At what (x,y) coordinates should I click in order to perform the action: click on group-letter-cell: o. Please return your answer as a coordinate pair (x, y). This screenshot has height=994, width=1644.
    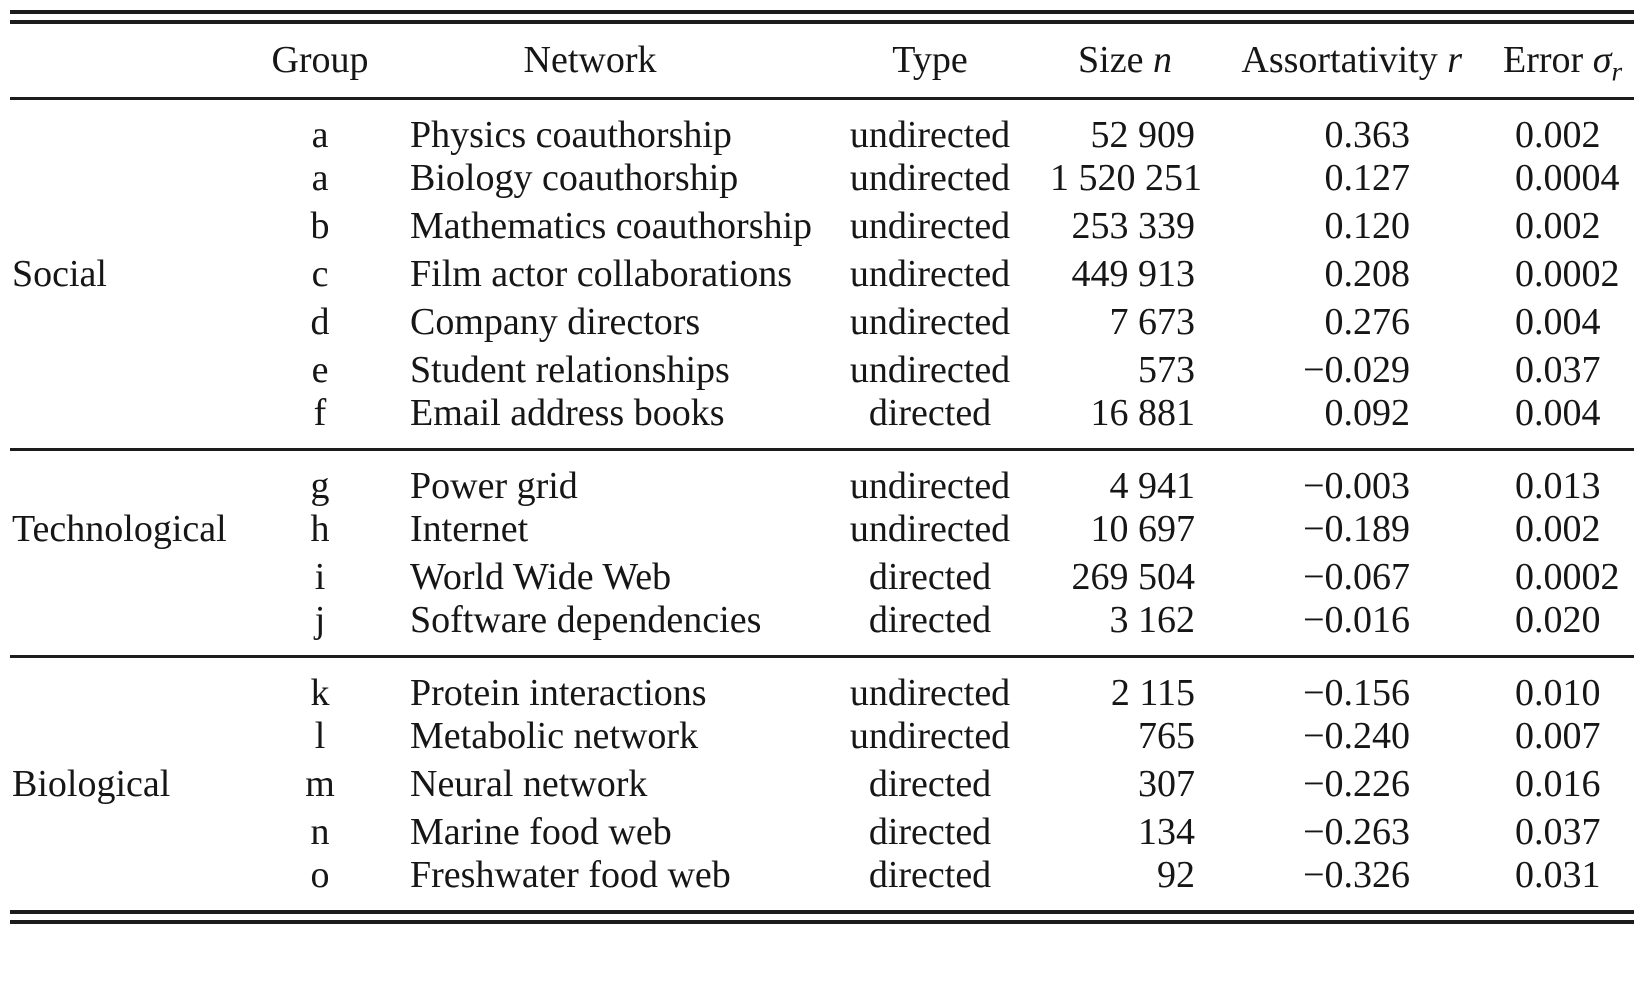
    Looking at the image, I should click on (320, 874).